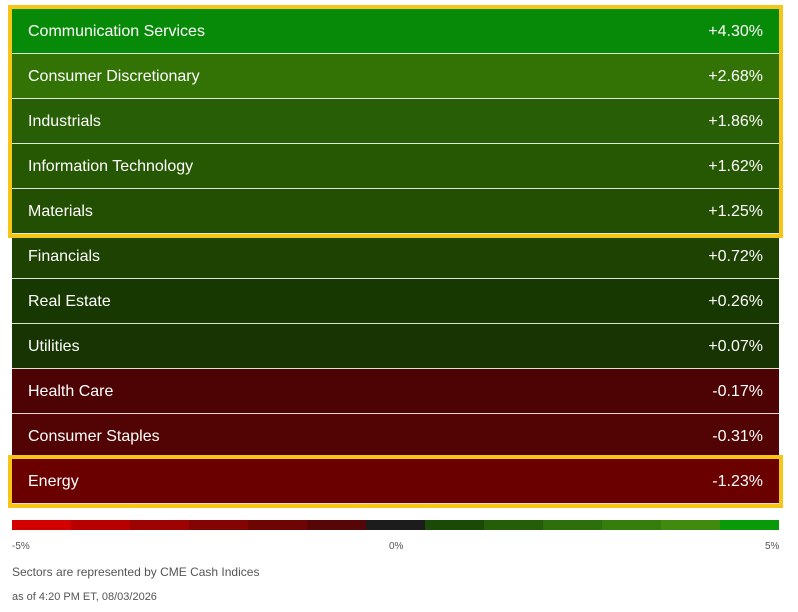 The width and height of the screenshot is (798, 612). I want to click on sector-name: Health Care, so click(71, 391).